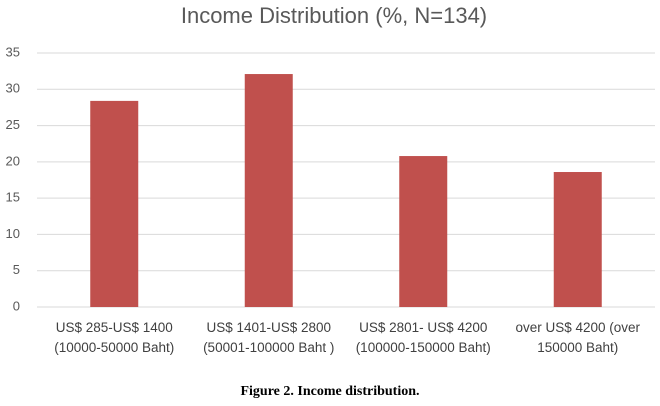  I want to click on x-tick-label: US$ 285-US$ 1400 (10000-50000 Baht), so click(114, 337).